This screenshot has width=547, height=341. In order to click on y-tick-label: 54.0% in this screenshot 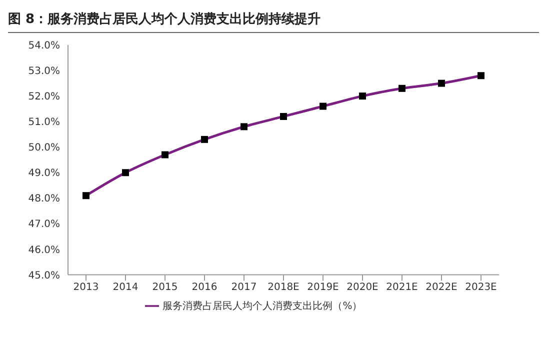, I will do `click(44, 46)`.